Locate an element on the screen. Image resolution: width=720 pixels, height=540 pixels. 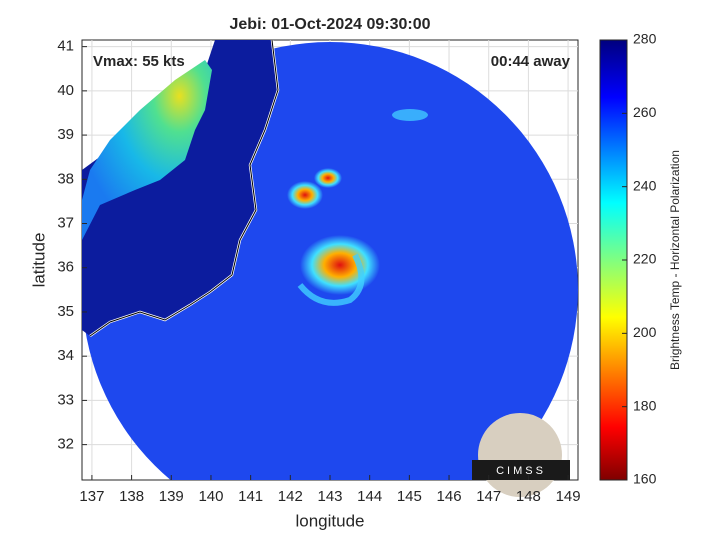
y-tick-label: 34 is located at coordinates (65, 355).